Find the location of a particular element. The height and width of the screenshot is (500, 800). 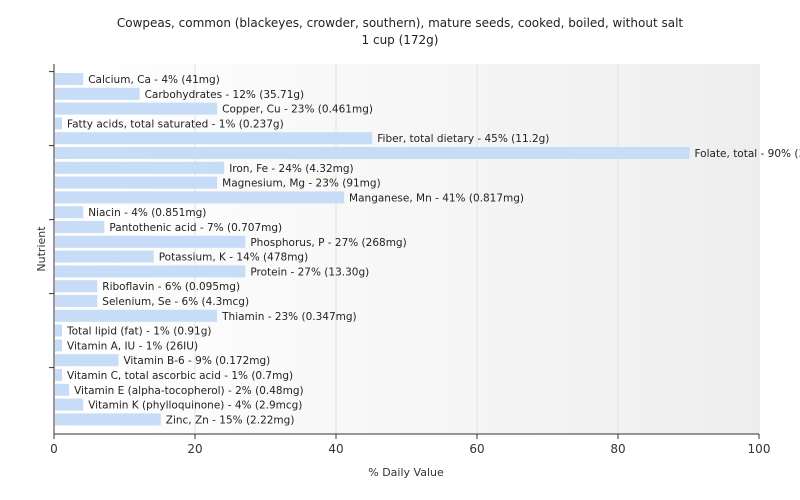

x-axis-title: % Daily Value is located at coordinates (406, 472).